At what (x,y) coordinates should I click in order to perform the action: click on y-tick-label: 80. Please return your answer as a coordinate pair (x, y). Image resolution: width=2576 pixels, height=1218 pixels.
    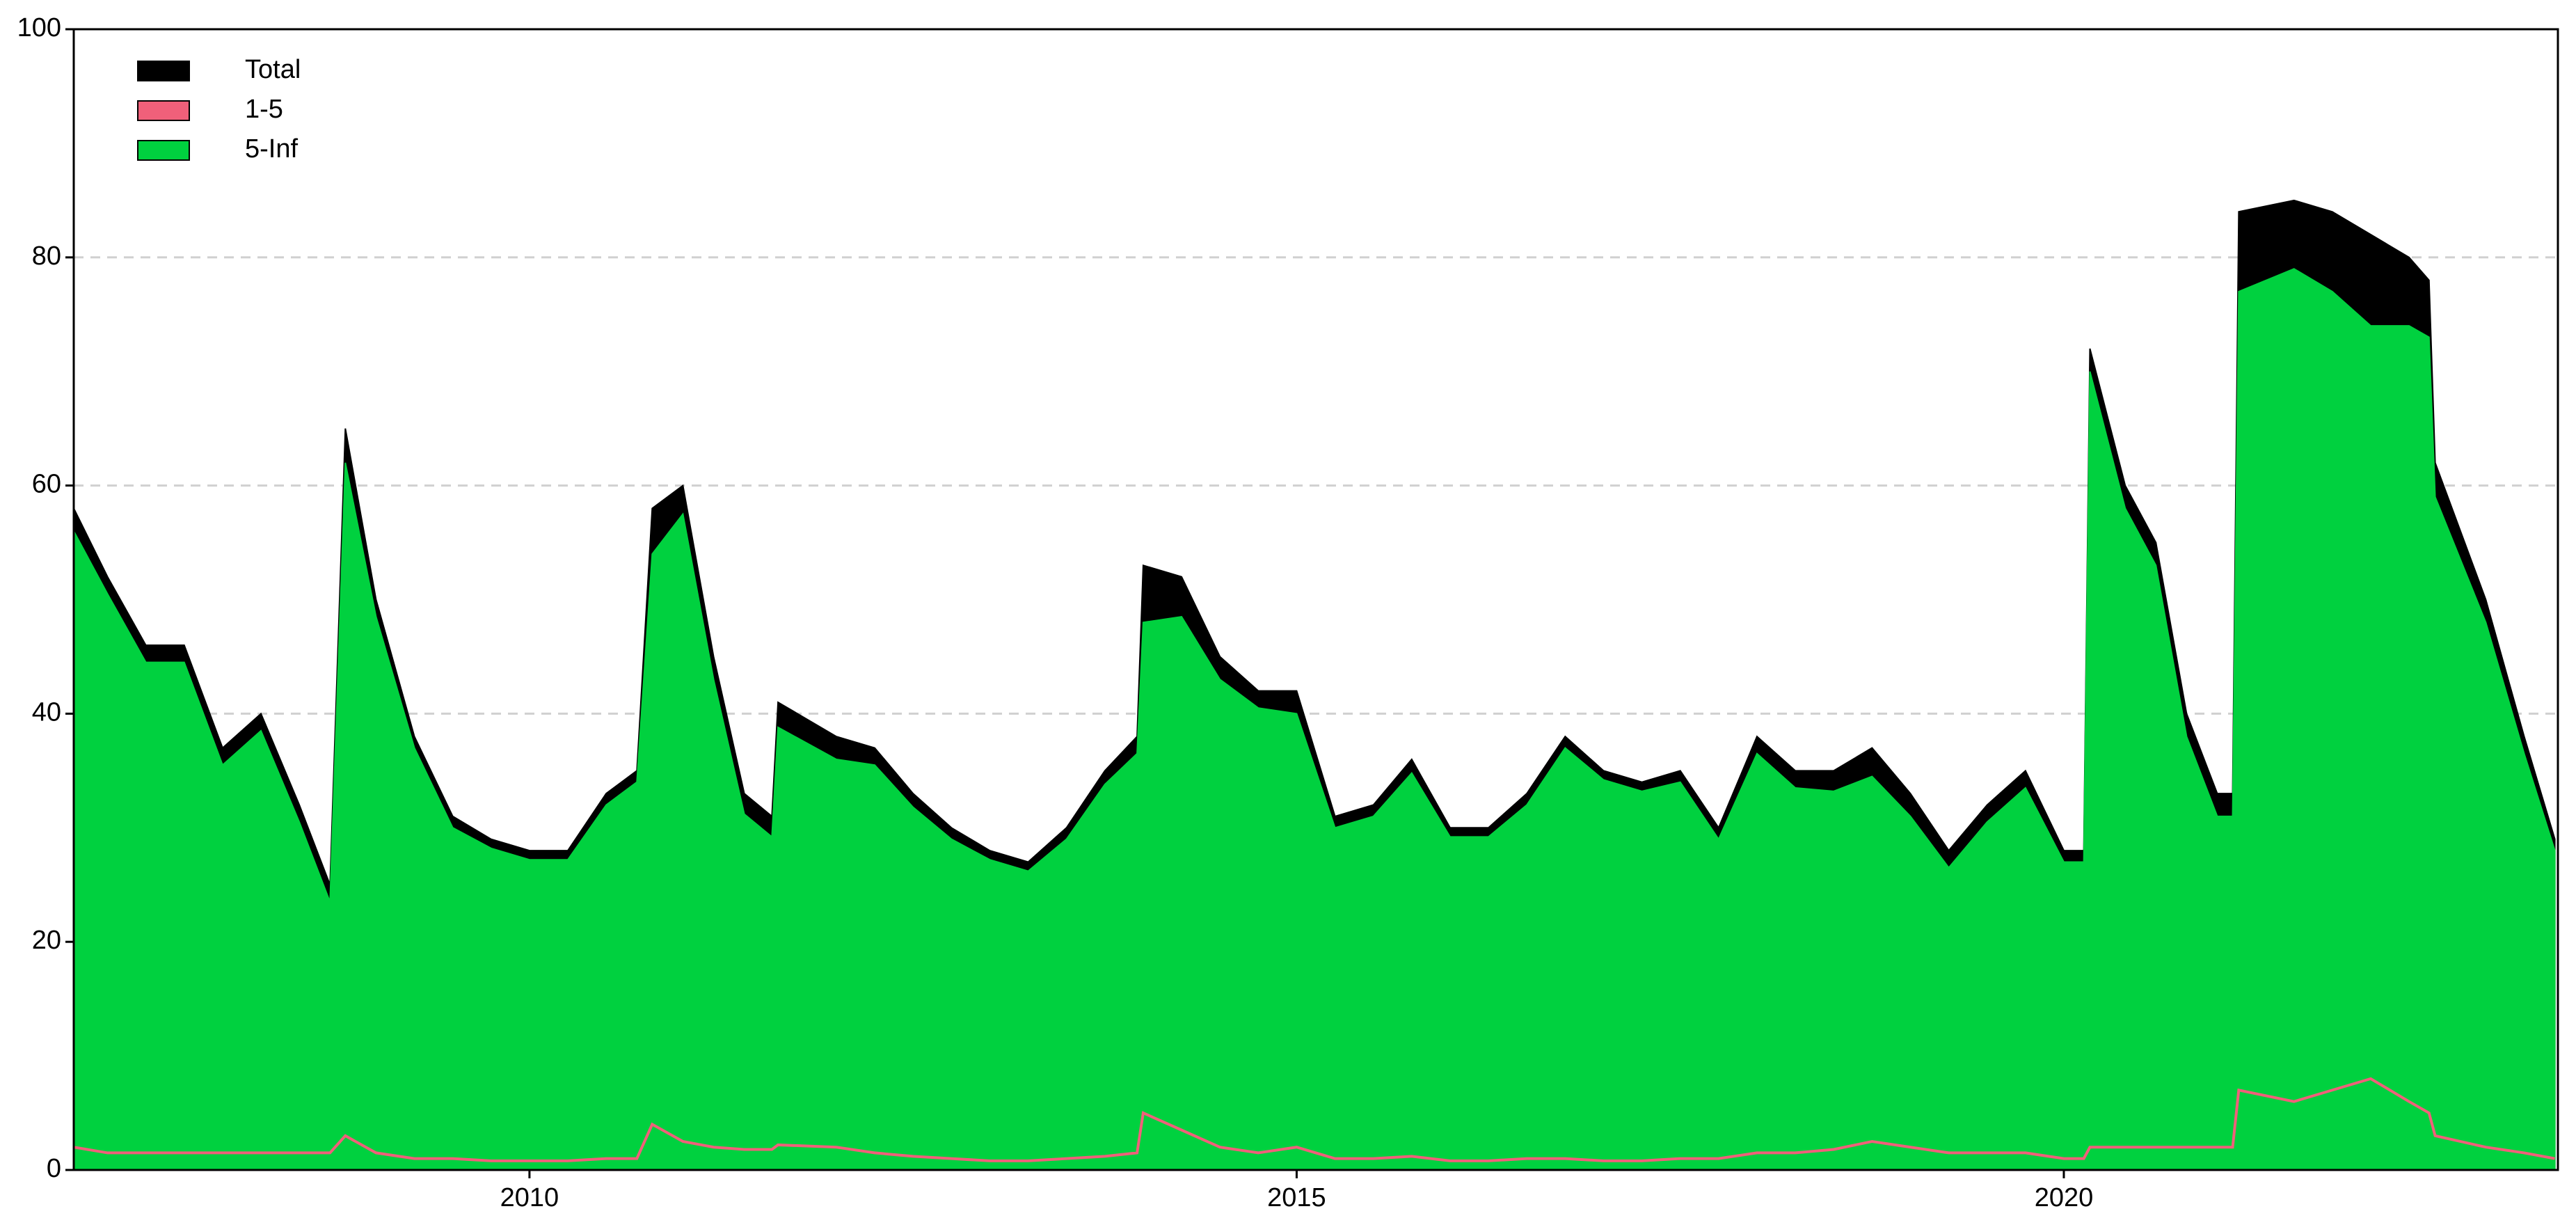
    Looking at the image, I should click on (46, 256).